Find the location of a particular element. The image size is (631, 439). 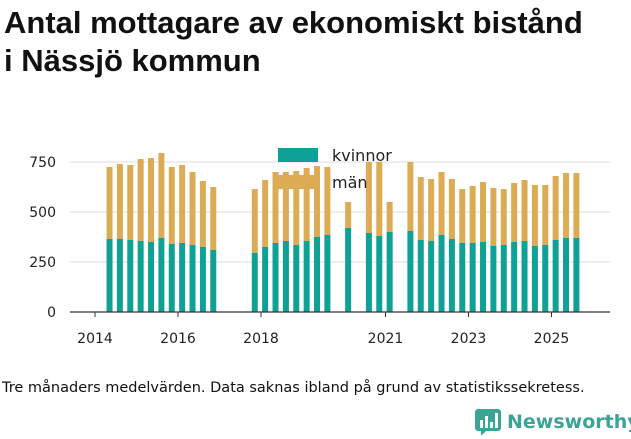

y-tick-label: 250 is located at coordinates (42, 263).